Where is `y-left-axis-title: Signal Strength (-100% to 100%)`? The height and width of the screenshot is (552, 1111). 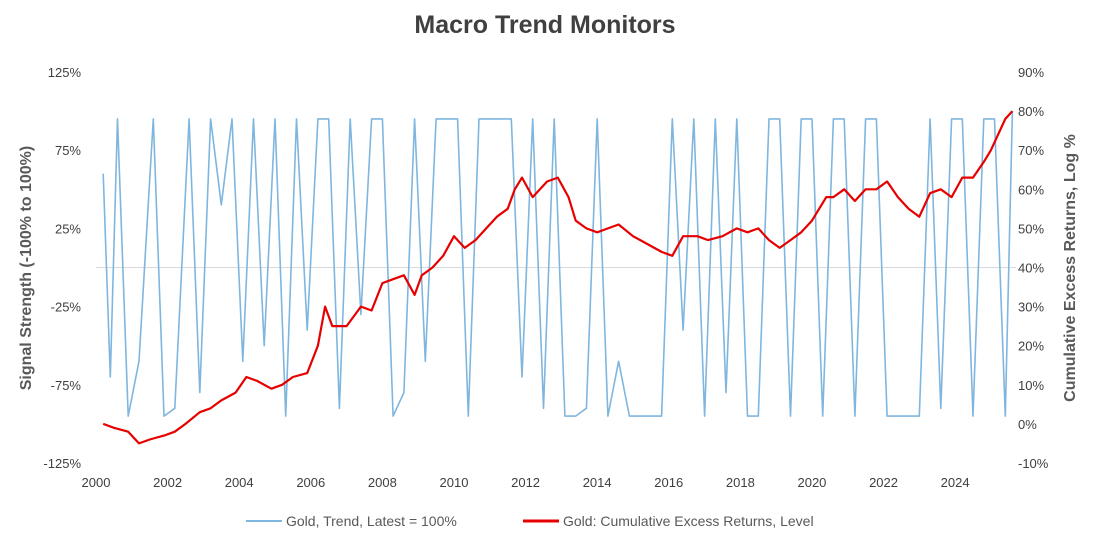
y-left-axis-title: Signal Strength (-100% to 100%) is located at coordinates (26, 268).